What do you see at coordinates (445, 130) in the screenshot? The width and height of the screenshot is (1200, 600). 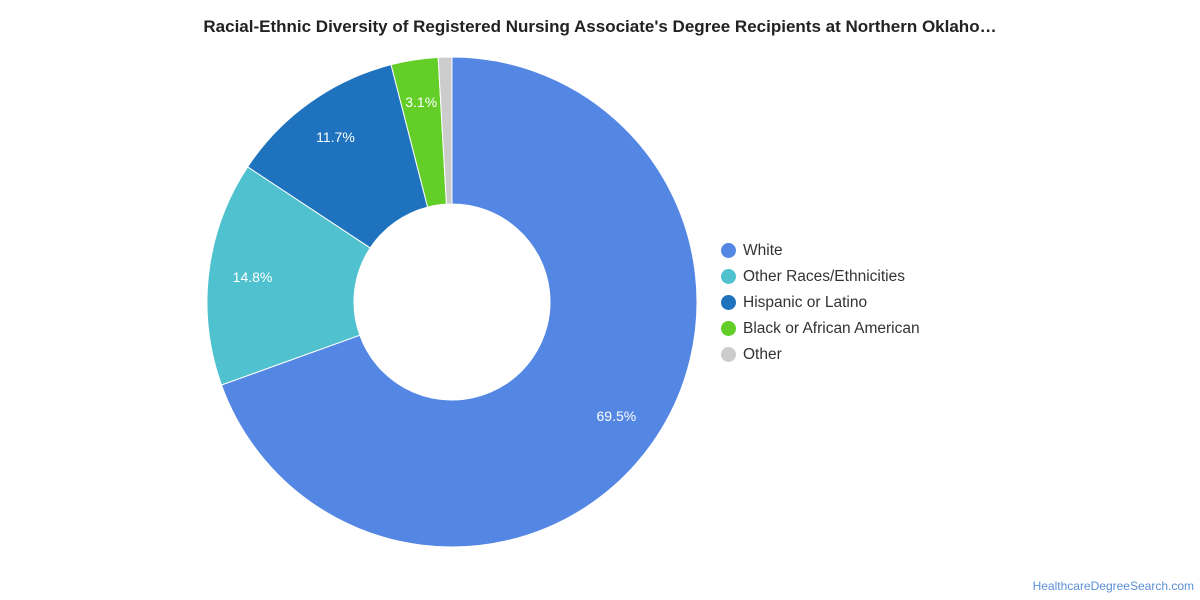 I see `slice-other` at bounding box center [445, 130].